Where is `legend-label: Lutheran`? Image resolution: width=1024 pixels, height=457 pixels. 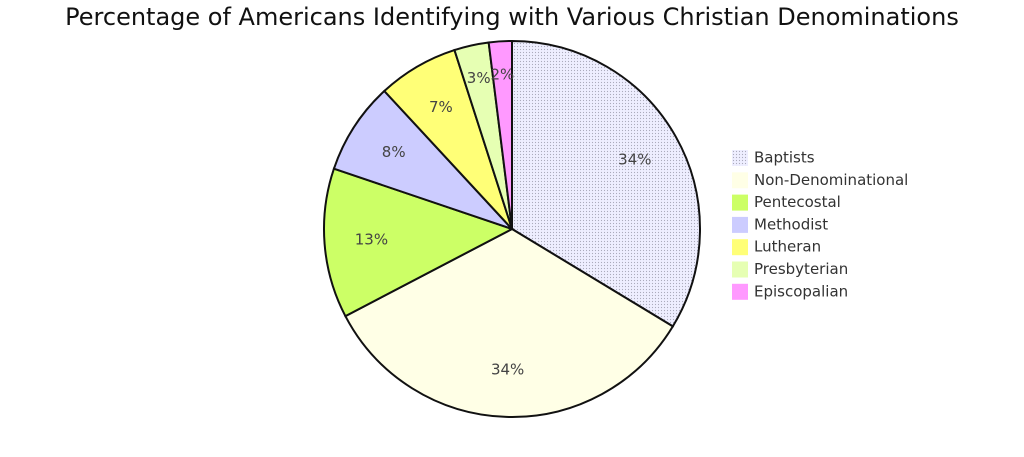
legend-label: Lutheran is located at coordinates (787, 247).